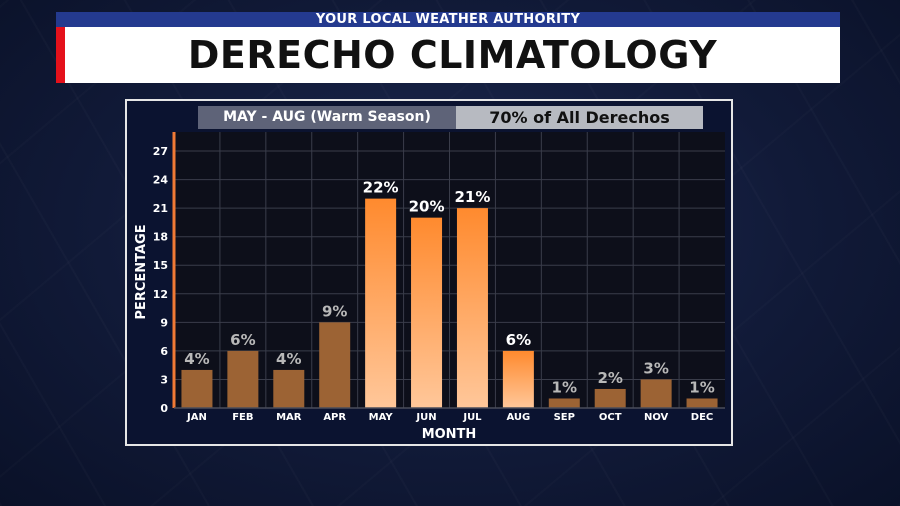 The height and width of the screenshot is (506, 900). Describe the element at coordinates (196, 359) in the screenshot. I see `data-label-jan: 4%` at that location.